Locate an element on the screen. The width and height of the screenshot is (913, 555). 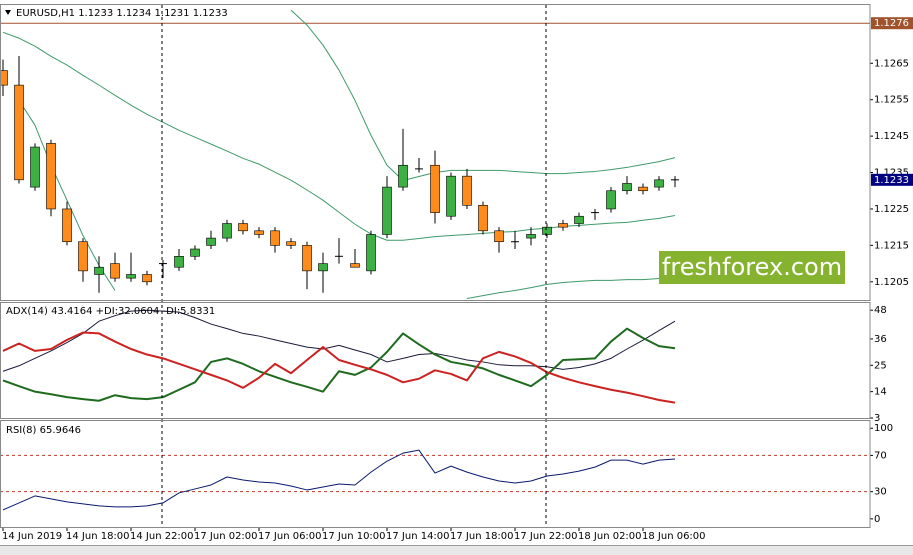
price-level-tag is located at coordinates (892, 23).